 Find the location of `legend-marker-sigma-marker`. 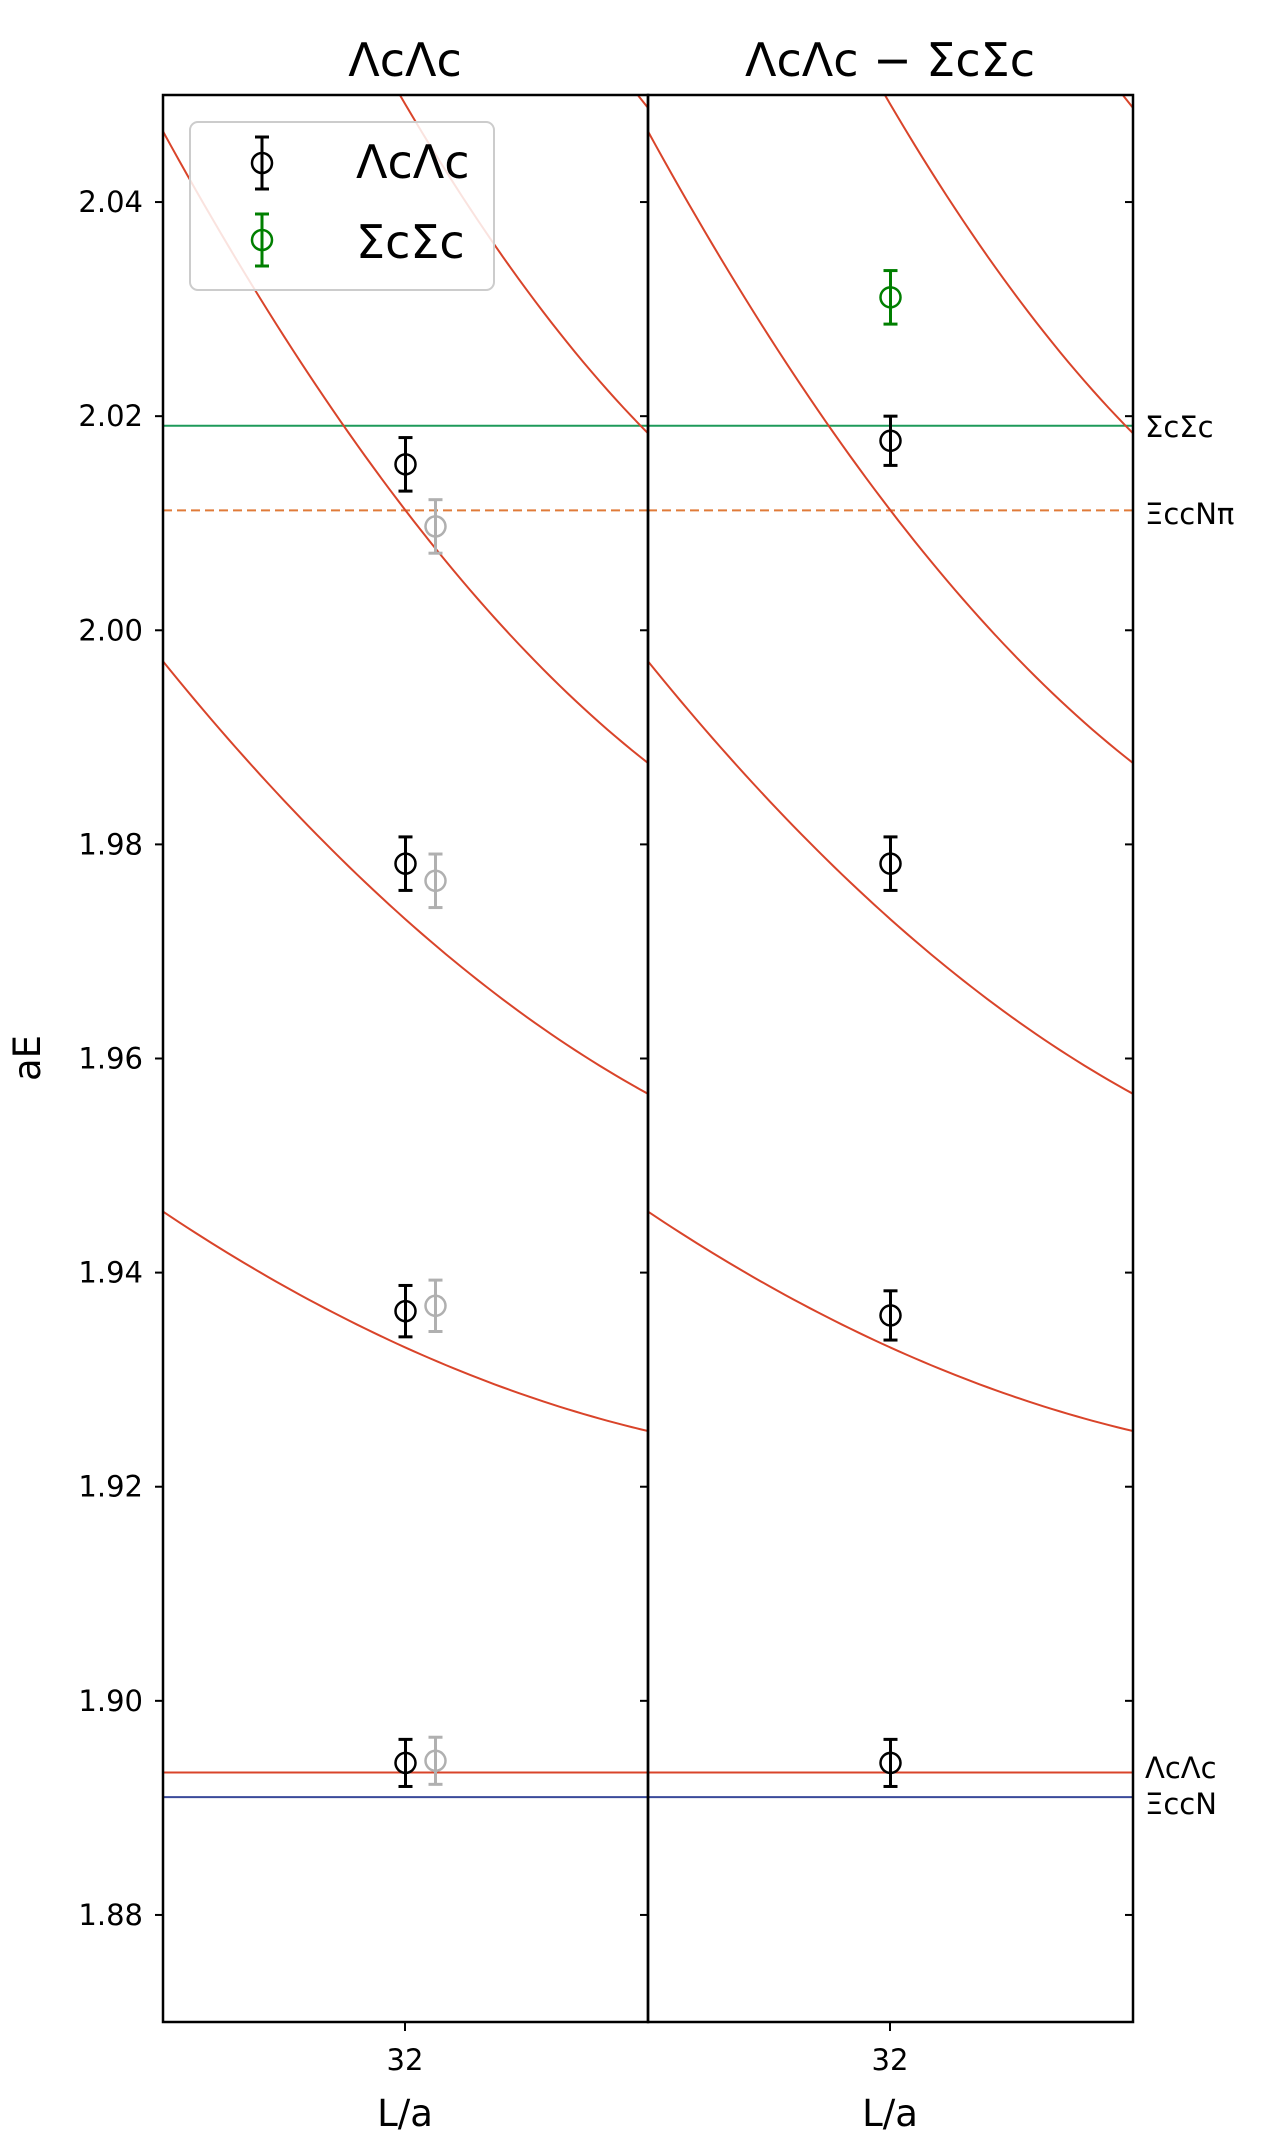

legend-marker-sigma-marker is located at coordinates (262, 240).